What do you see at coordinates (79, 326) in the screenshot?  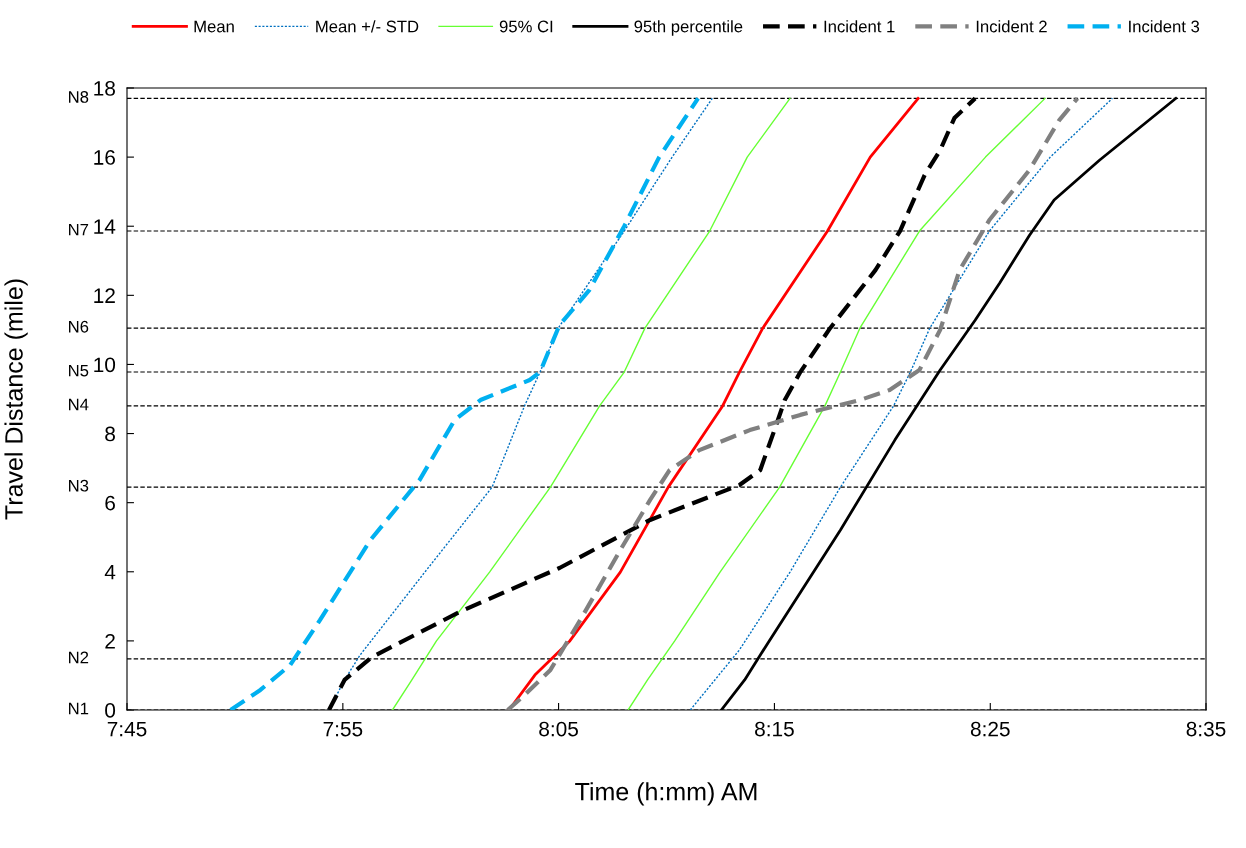 I see `ref-line-label: N6` at bounding box center [79, 326].